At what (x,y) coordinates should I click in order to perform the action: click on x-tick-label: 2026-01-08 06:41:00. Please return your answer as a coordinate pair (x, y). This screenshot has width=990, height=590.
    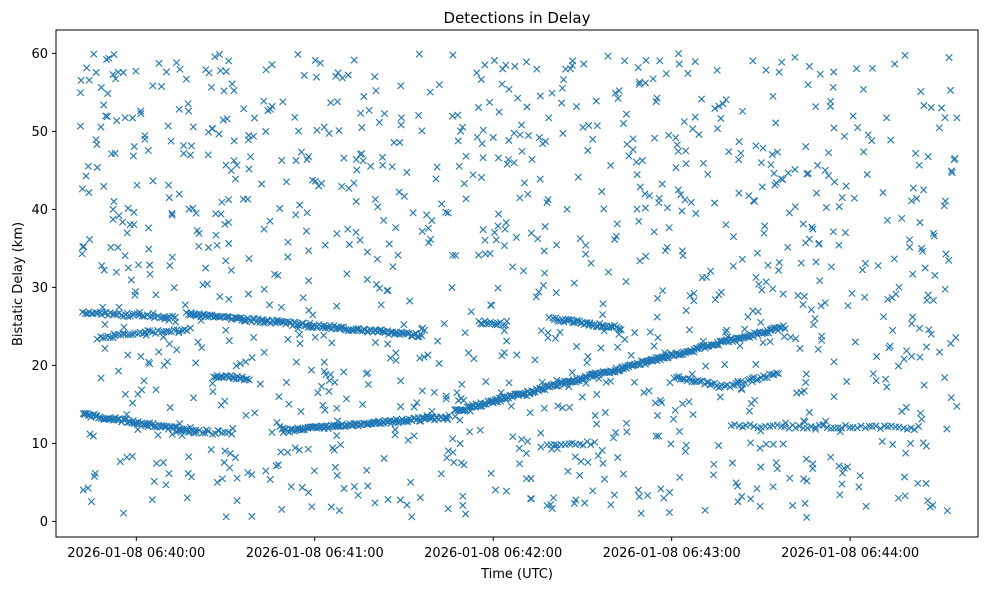
    Looking at the image, I should click on (315, 553).